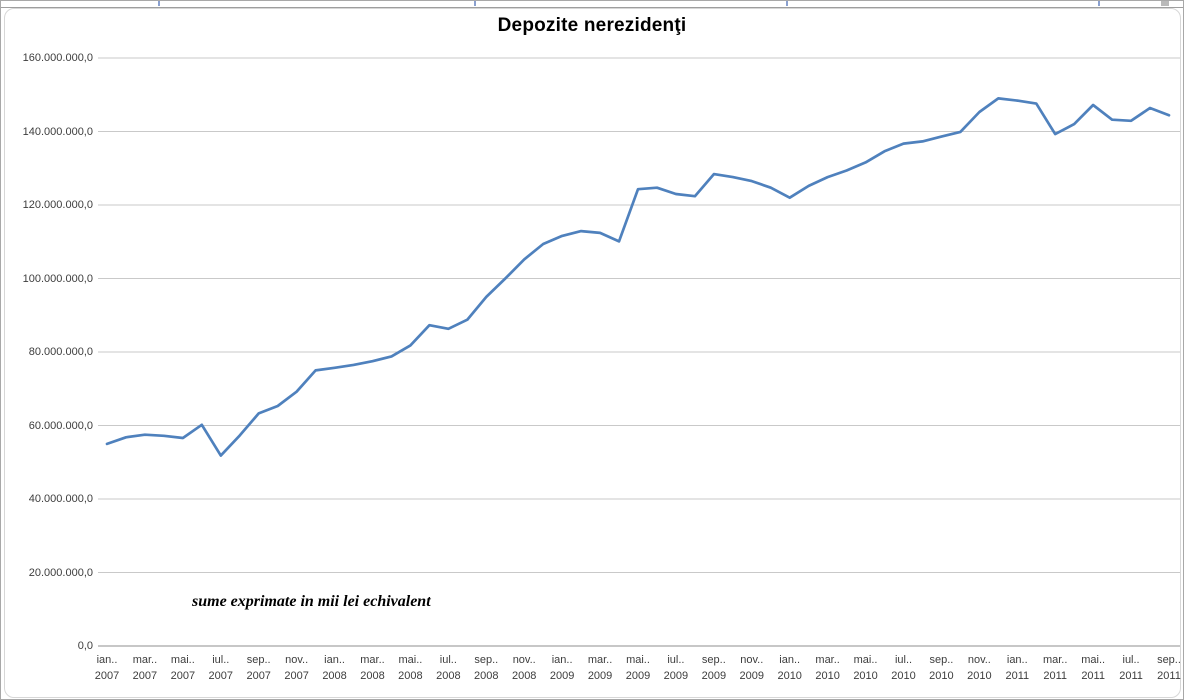 This screenshot has width=1184, height=700. What do you see at coordinates (1165, 668) in the screenshot?
I see `x-axis-label: sep.. 2011` at bounding box center [1165, 668].